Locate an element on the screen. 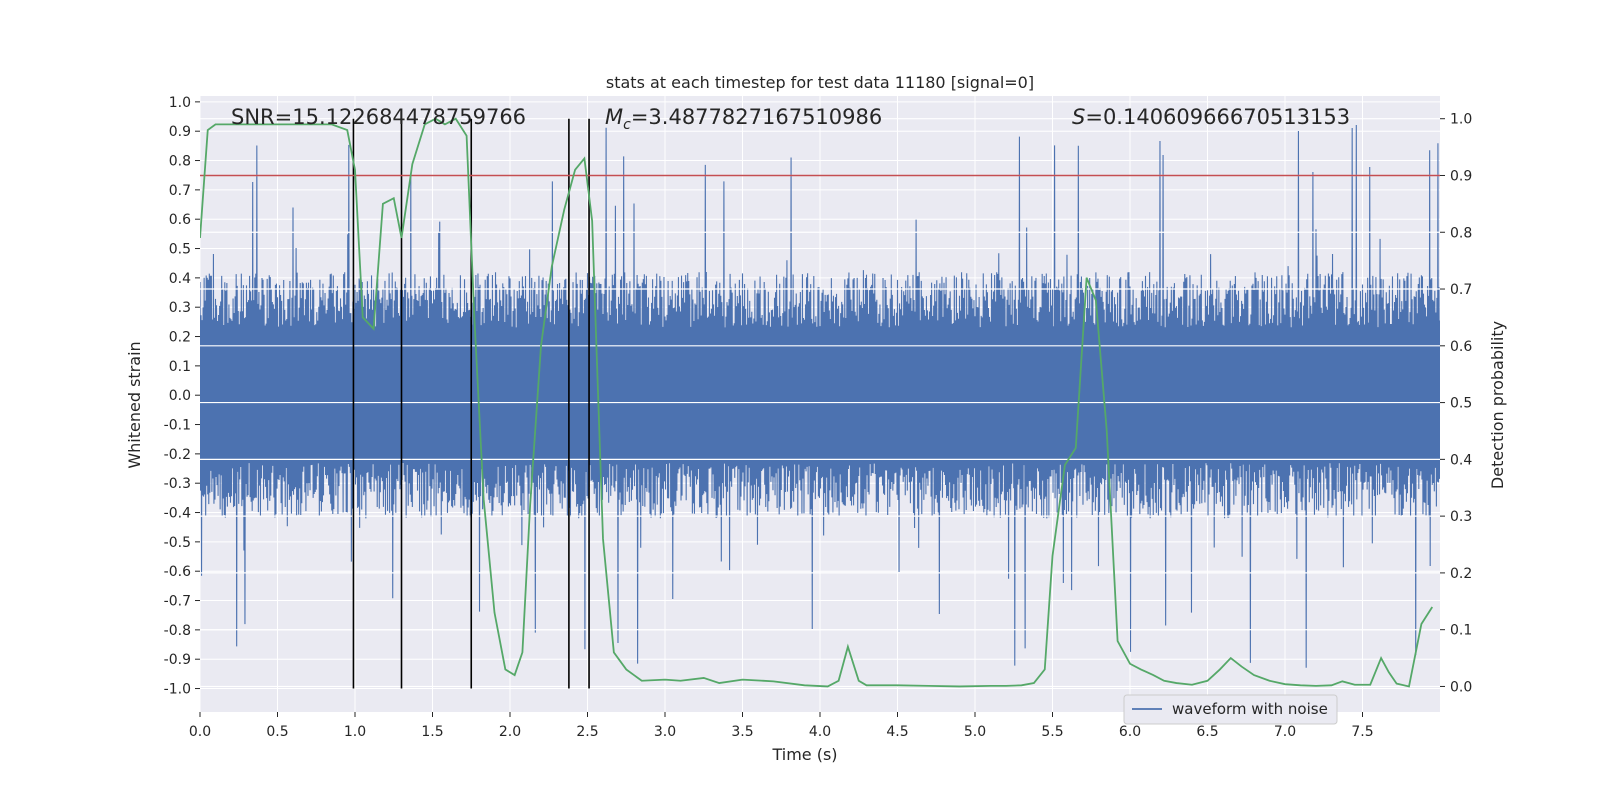 This screenshot has width=1600, height=800. legend-box is located at coordinates (1230, 709).